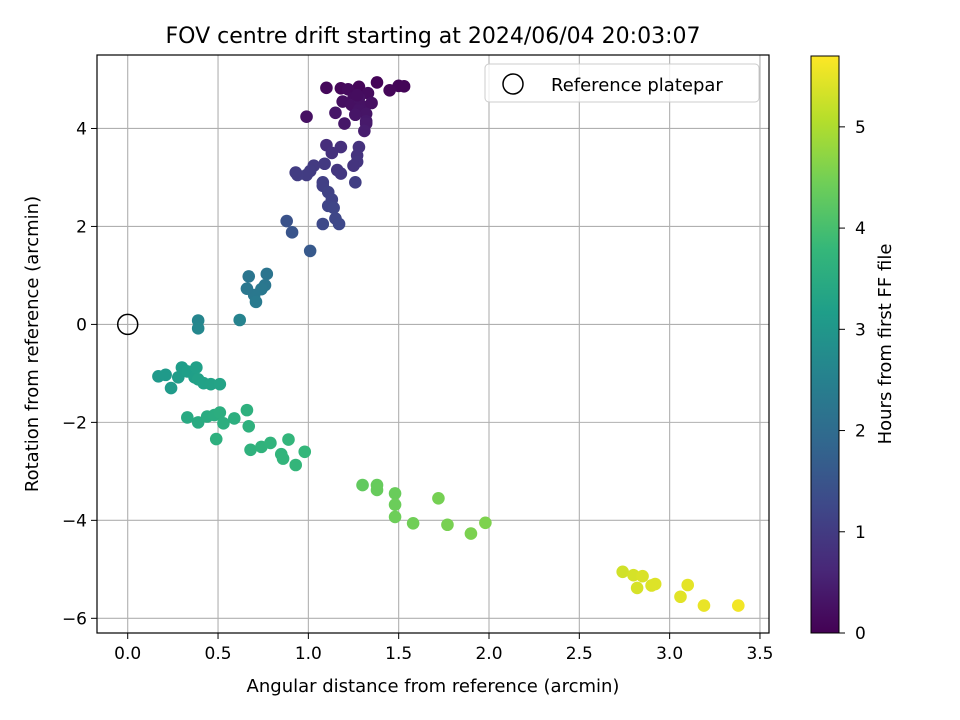 The image size is (960, 720). What do you see at coordinates (637, 85) in the screenshot?
I see `legend-label: Reference platepar` at bounding box center [637, 85].